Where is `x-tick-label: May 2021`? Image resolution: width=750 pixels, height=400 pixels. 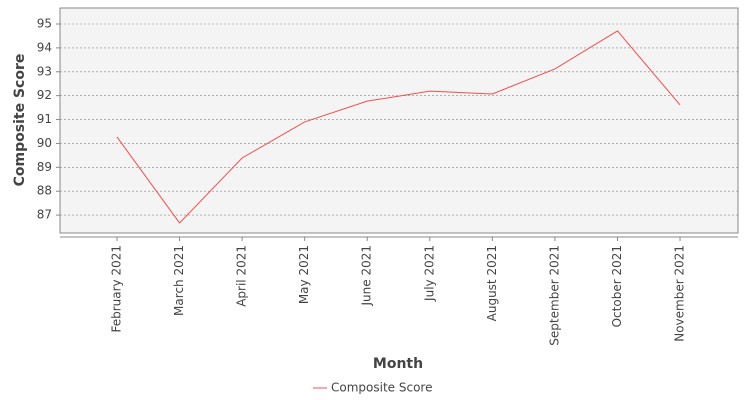
x-tick-label: May 2021 is located at coordinates (304, 274).